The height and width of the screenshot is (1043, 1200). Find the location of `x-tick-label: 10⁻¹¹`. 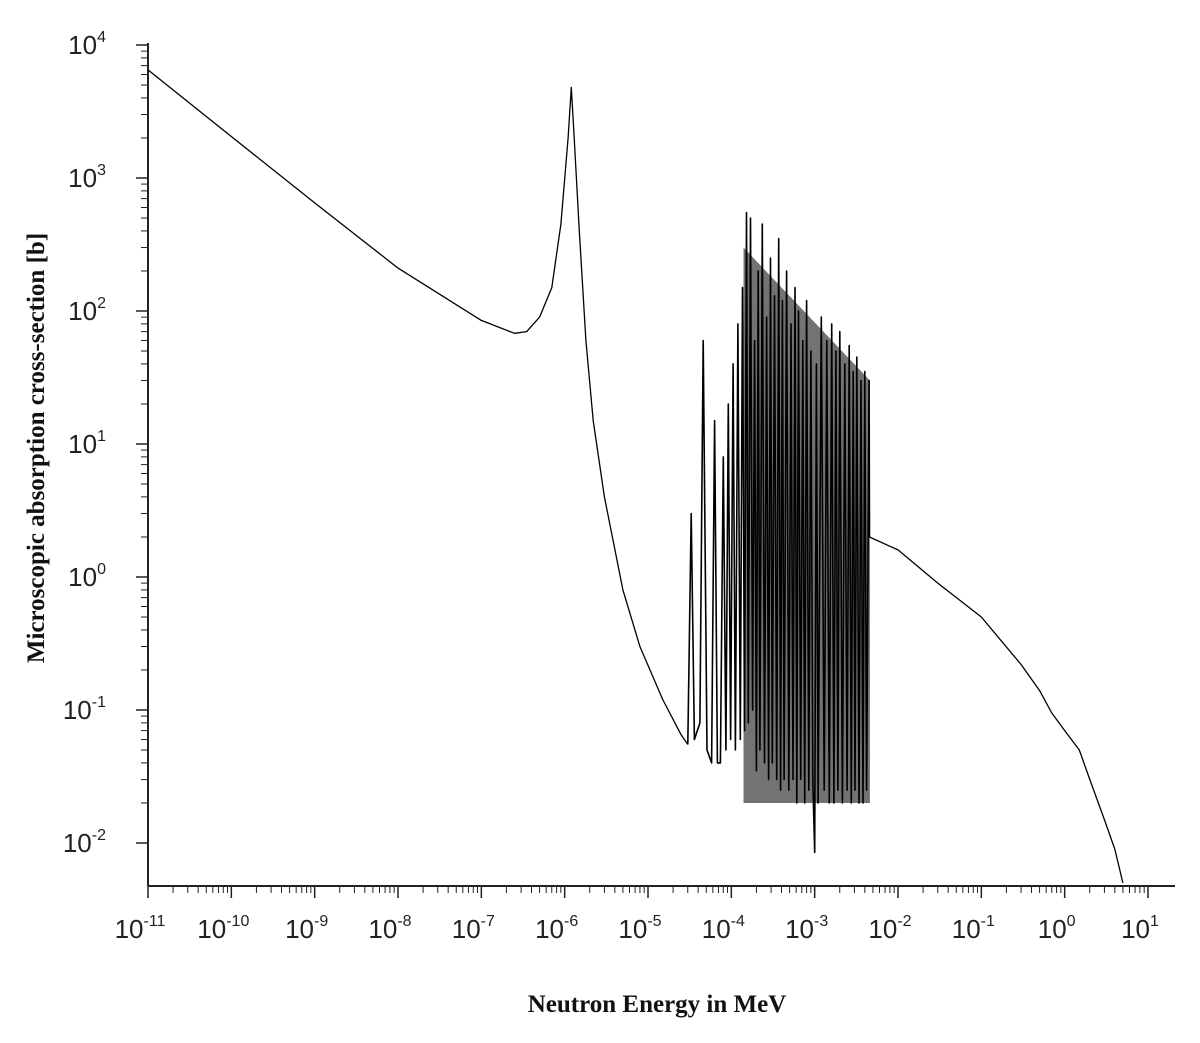

x-tick-label: 10⁻¹¹ is located at coordinates (140, 928).